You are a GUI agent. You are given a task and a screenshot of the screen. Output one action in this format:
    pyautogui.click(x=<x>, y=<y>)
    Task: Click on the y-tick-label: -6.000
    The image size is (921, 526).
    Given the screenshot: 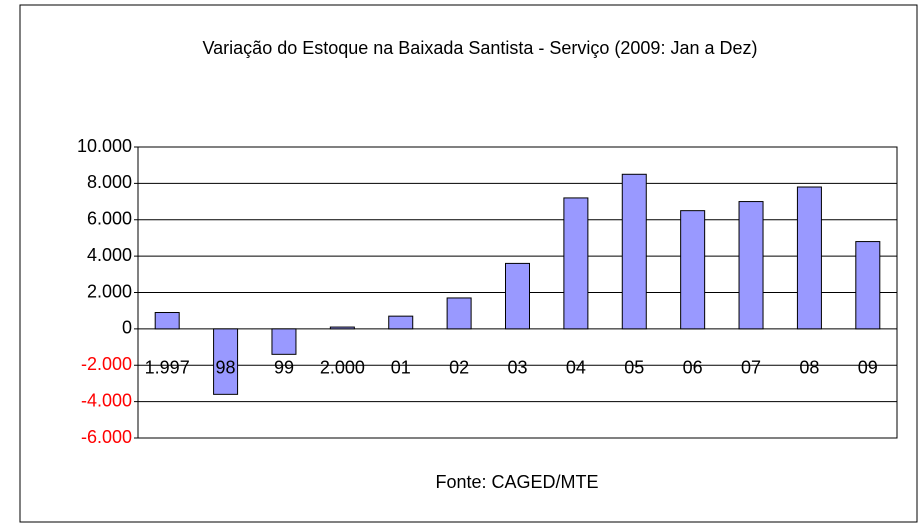 What is the action you would take?
    pyautogui.click(x=106, y=437)
    